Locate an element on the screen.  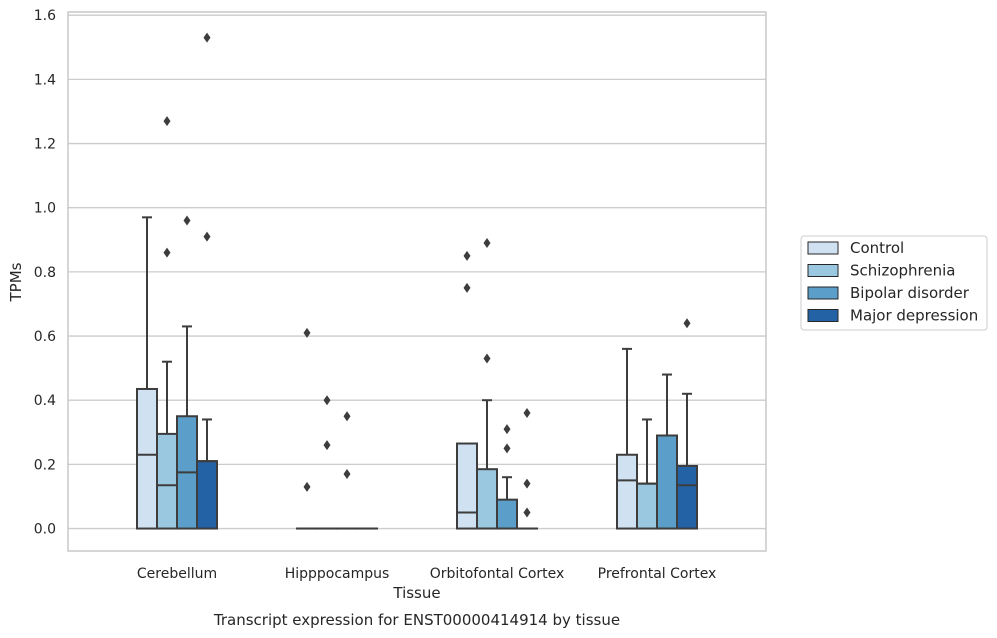
x-tick-label: Prefrontal Cortex is located at coordinates (657, 574).